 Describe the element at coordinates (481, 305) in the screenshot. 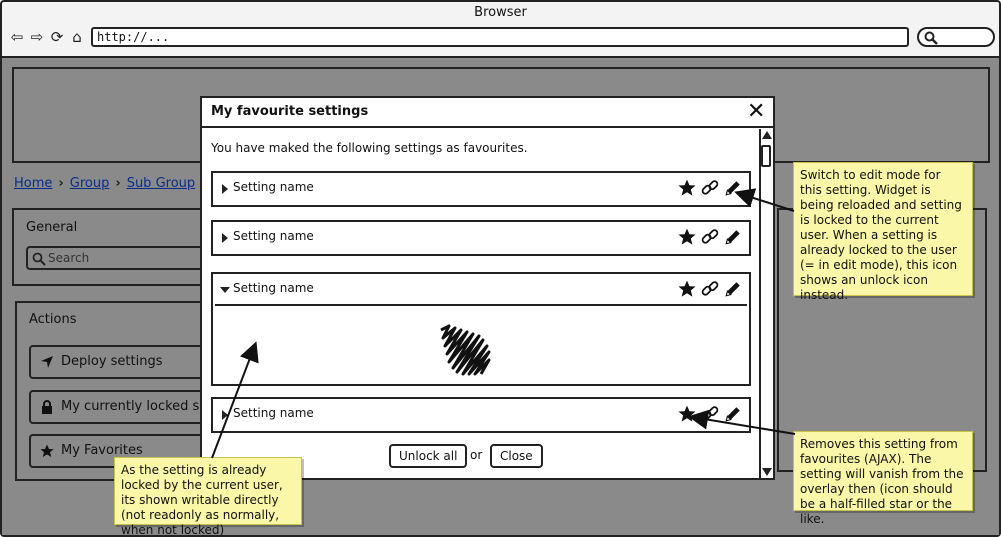

I see `row-divider` at that location.